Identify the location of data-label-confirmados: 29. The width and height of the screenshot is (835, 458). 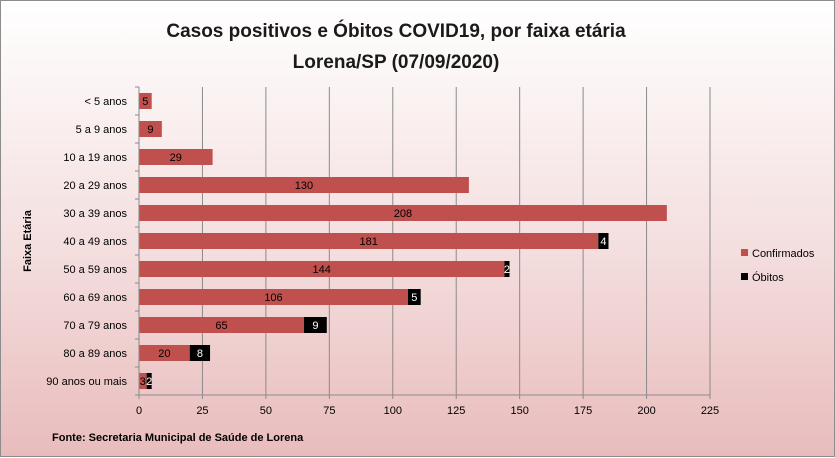
(176, 158).